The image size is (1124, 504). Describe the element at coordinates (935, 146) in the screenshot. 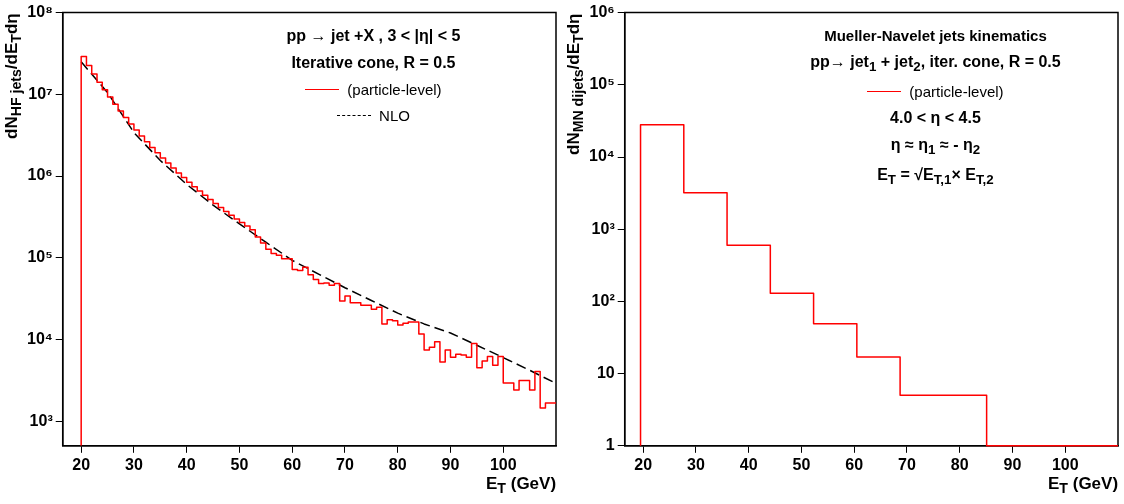

I see `annotation: η ≈ η$_{1}$ ≈ - η$_{2}$` at that location.